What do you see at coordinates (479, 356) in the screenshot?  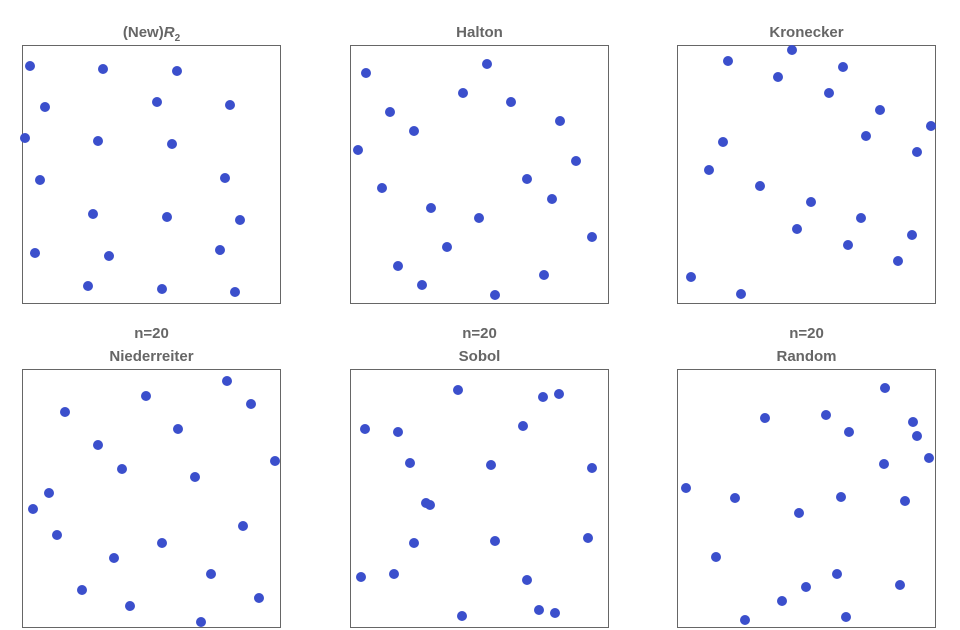 I see `panel-title: Sobol` at bounding box center [479, 356].